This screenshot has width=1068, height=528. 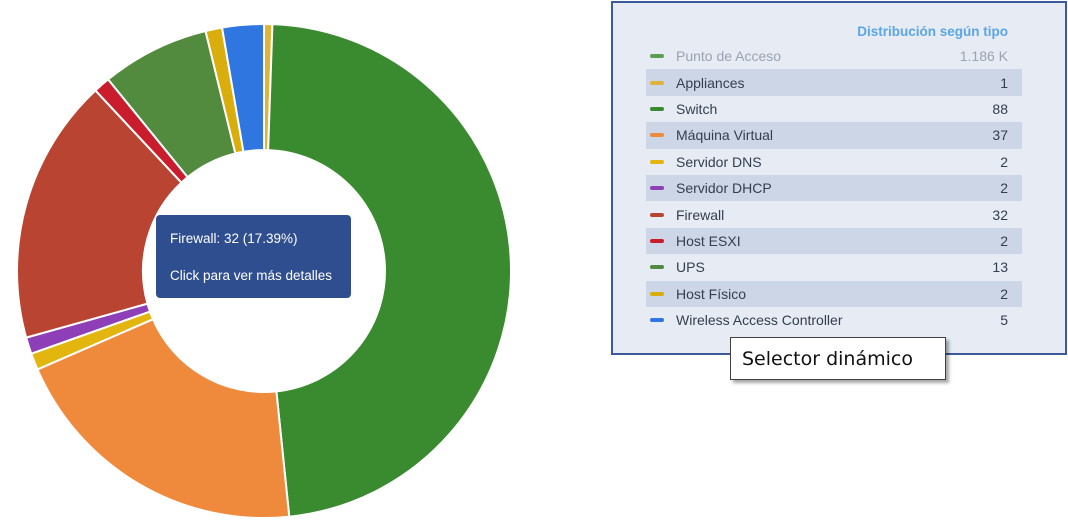 What do you see at coordinates (710, 82) in the screenshot?
I see `legend-label: Appliances` at bounding box center [710, 82].